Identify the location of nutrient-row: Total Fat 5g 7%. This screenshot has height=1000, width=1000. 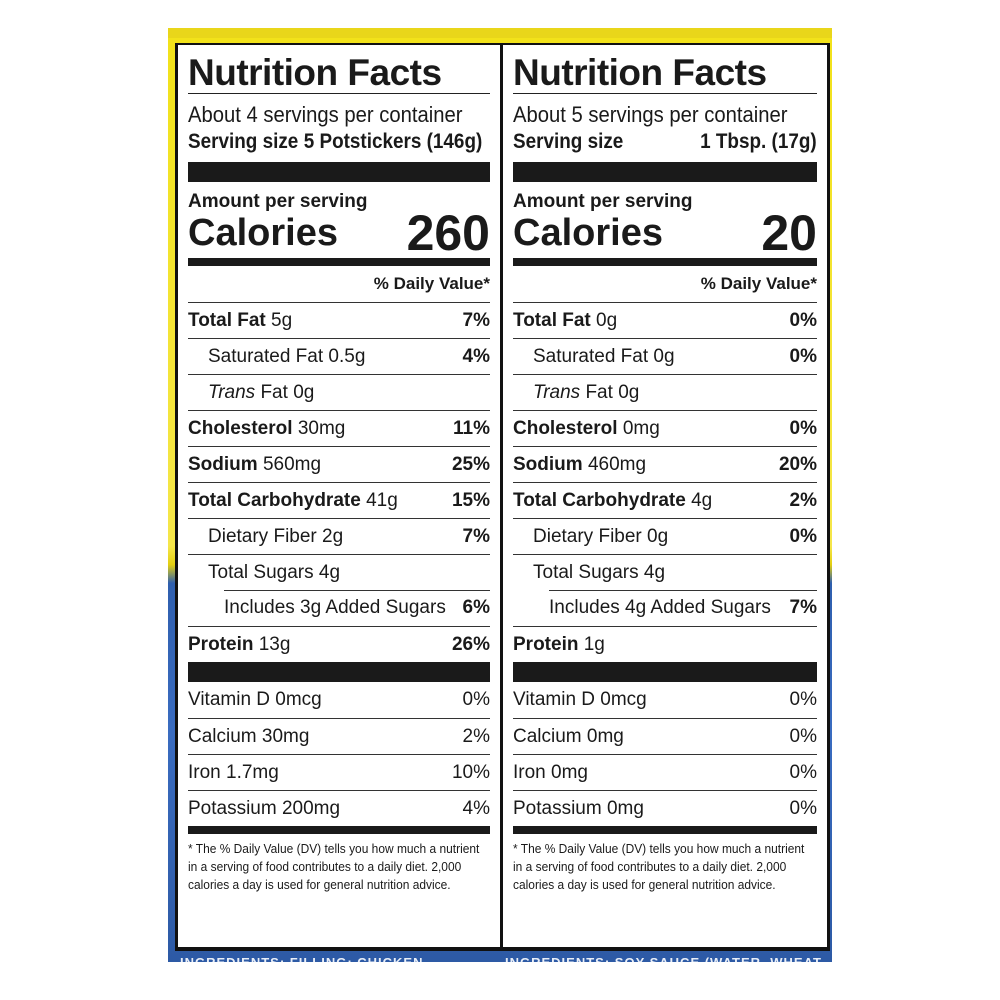
(339, 320).